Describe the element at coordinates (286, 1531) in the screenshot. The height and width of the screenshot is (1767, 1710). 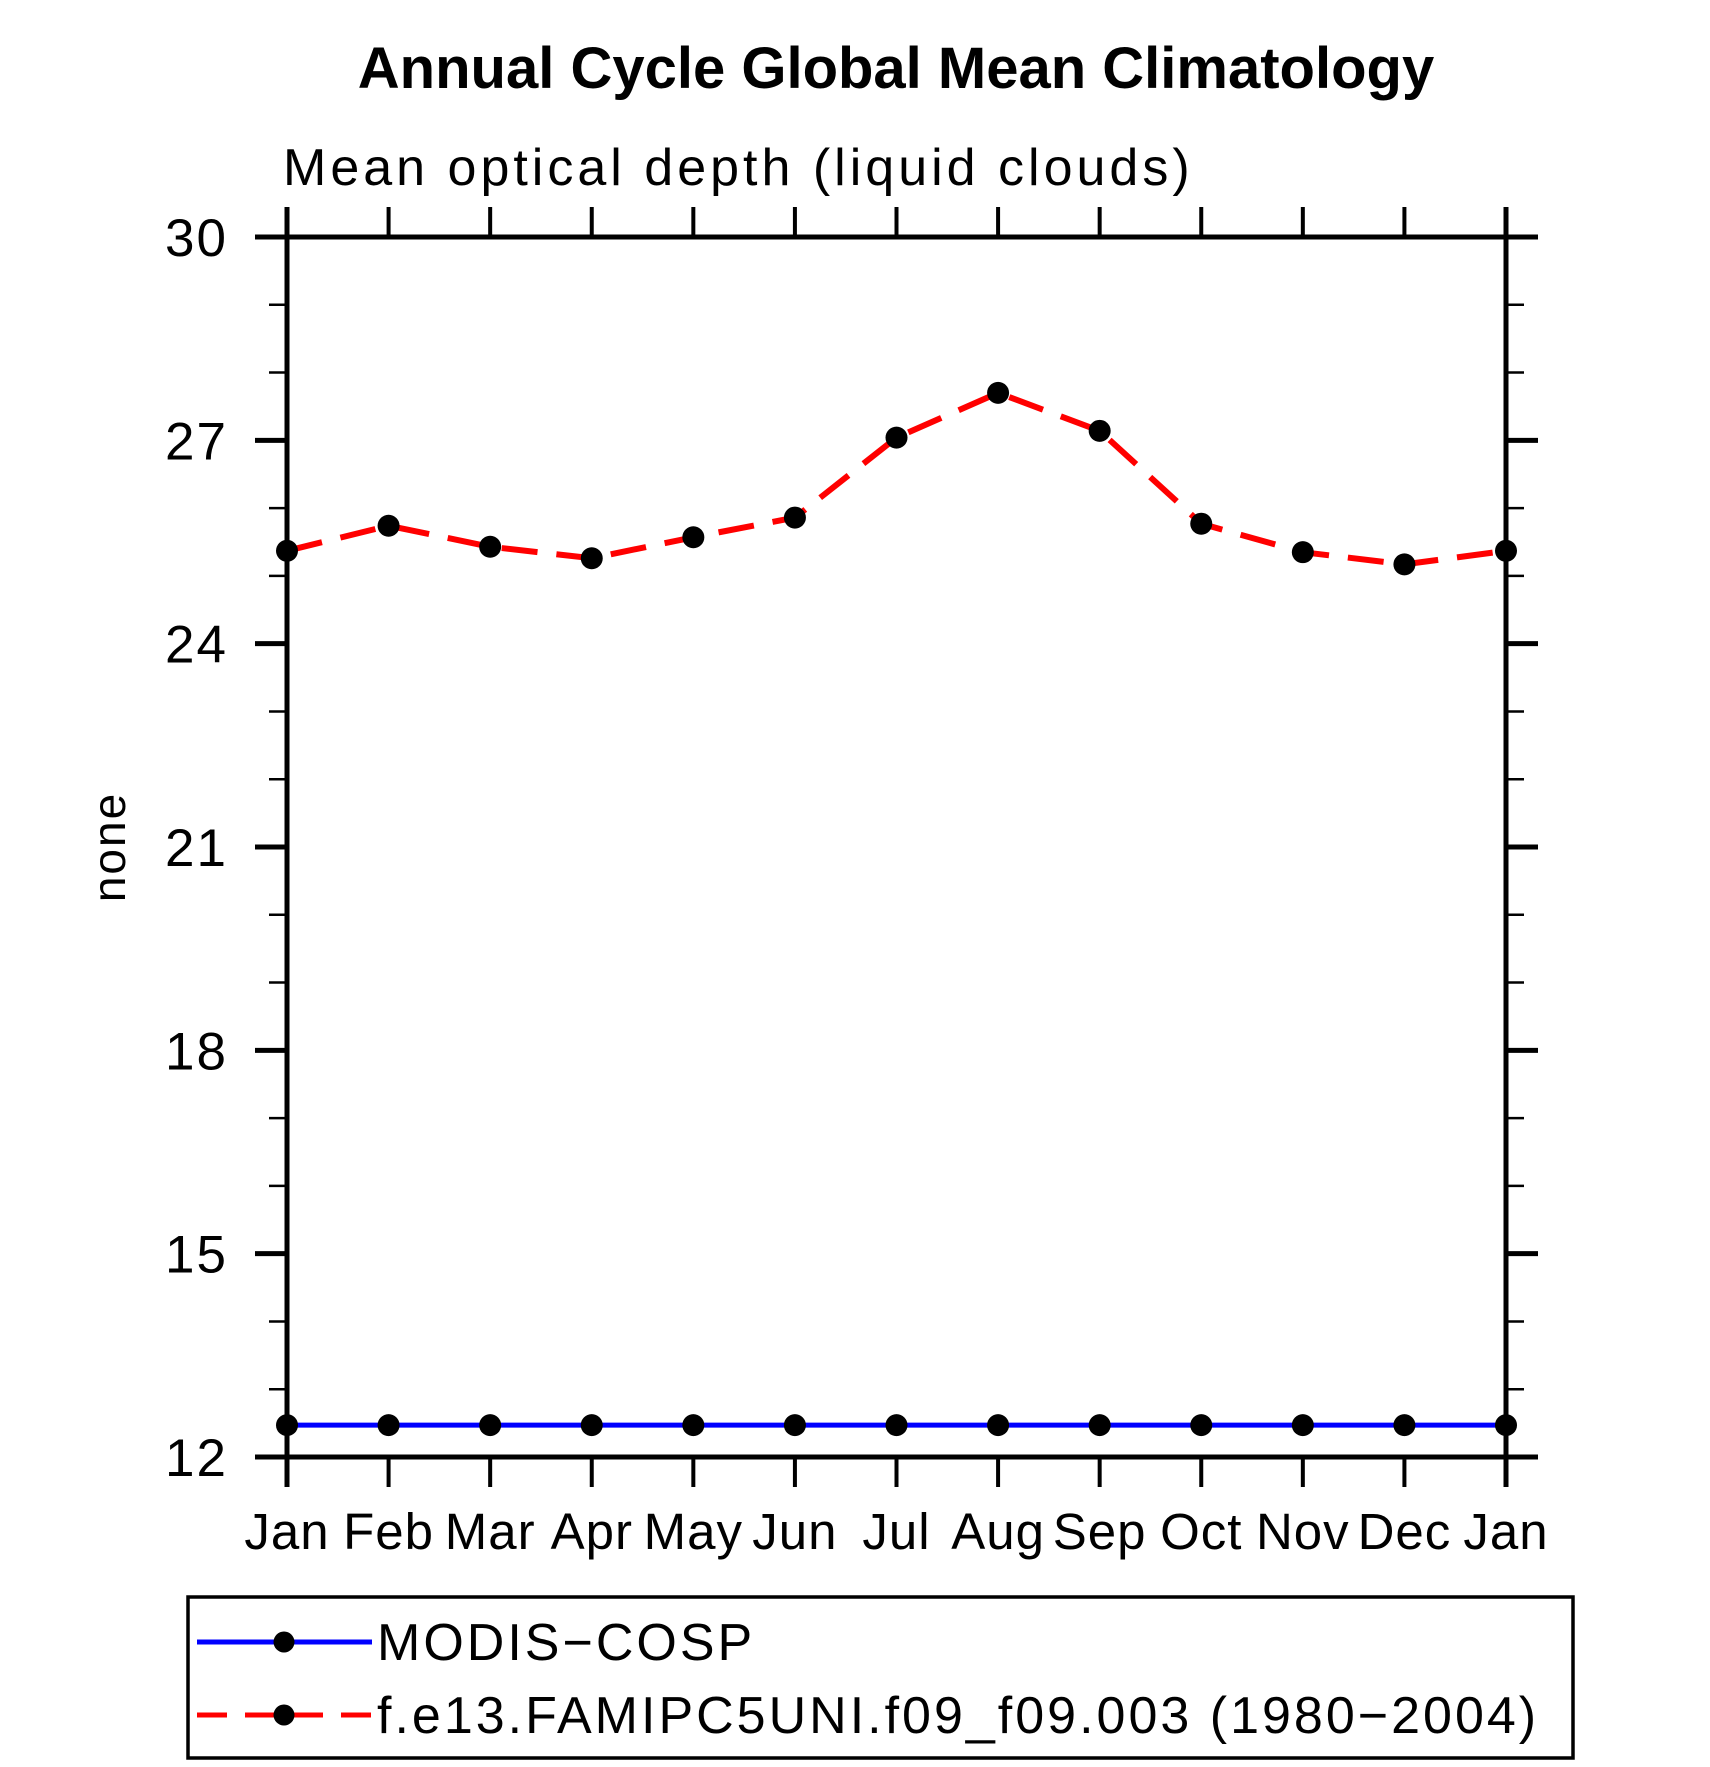
I see `x-tick-label-jan-0: Jan` at that location.